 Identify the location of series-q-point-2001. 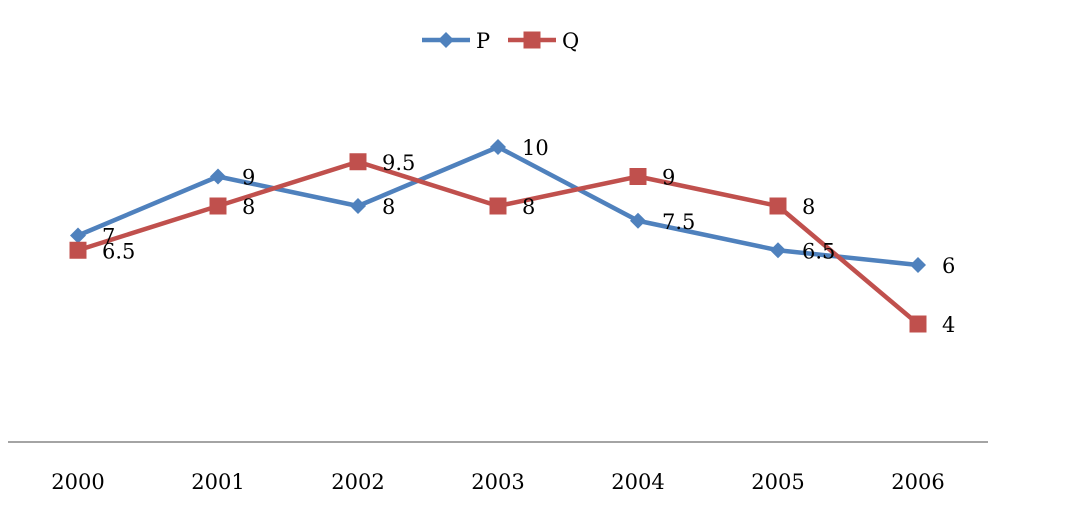
(218, 206).